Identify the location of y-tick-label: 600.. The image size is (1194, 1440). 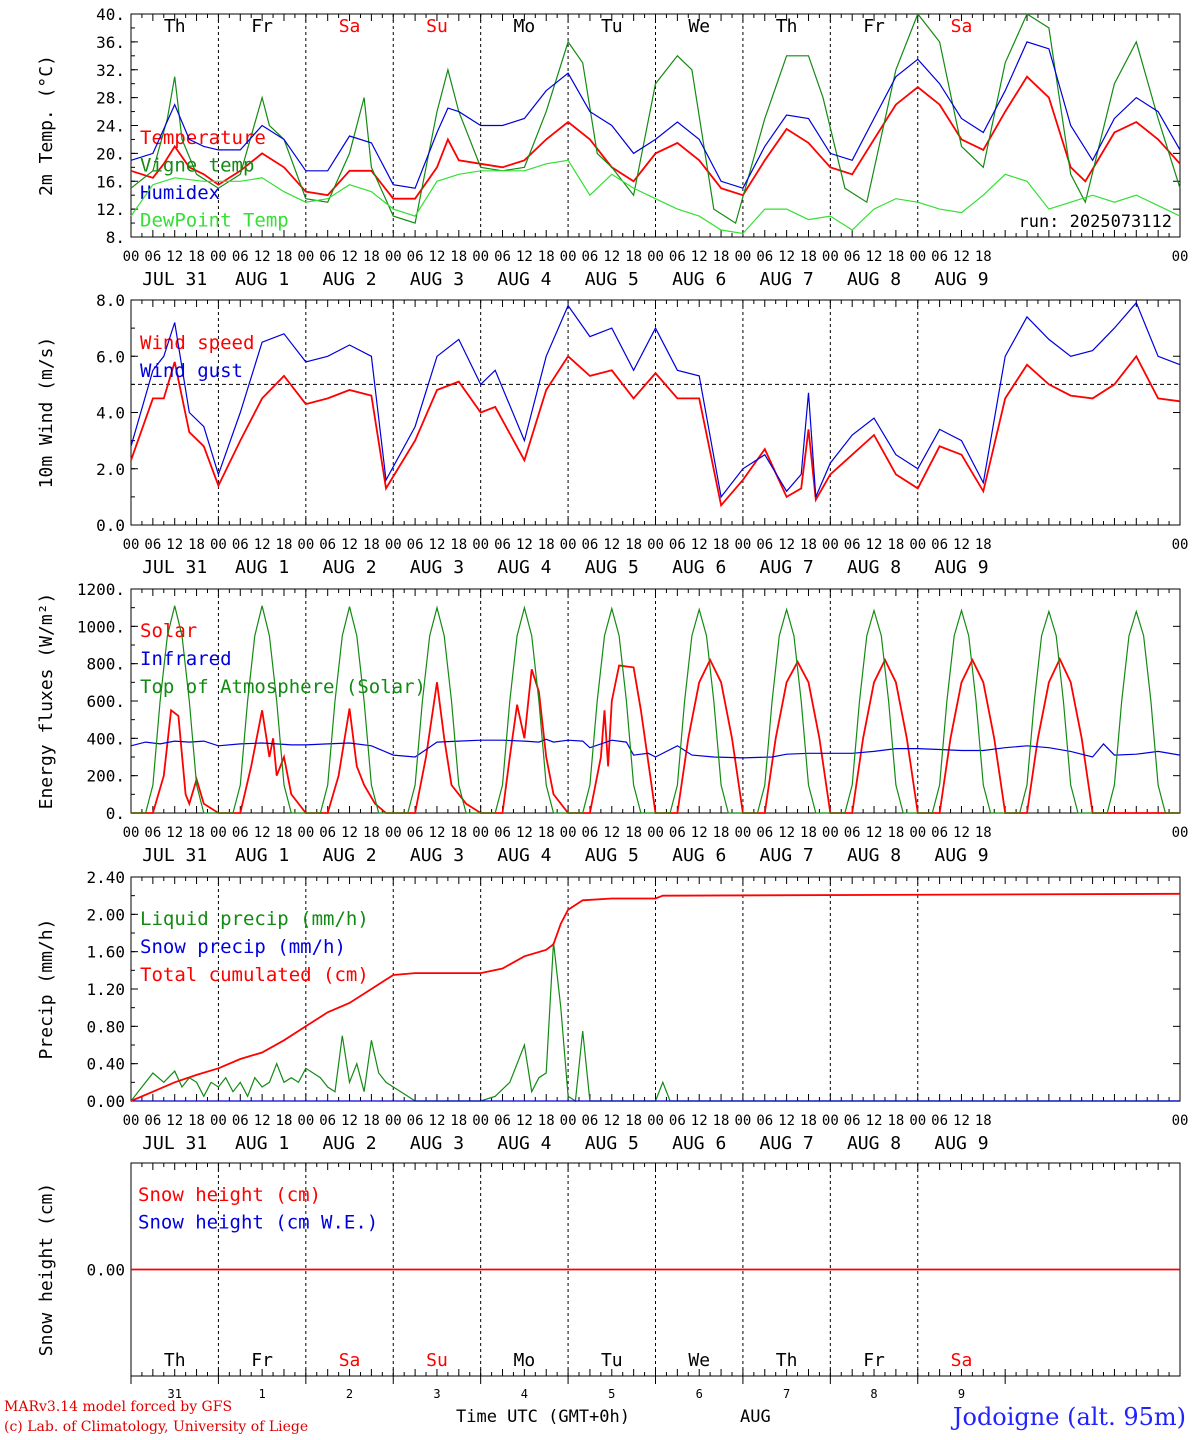
(105, 701).